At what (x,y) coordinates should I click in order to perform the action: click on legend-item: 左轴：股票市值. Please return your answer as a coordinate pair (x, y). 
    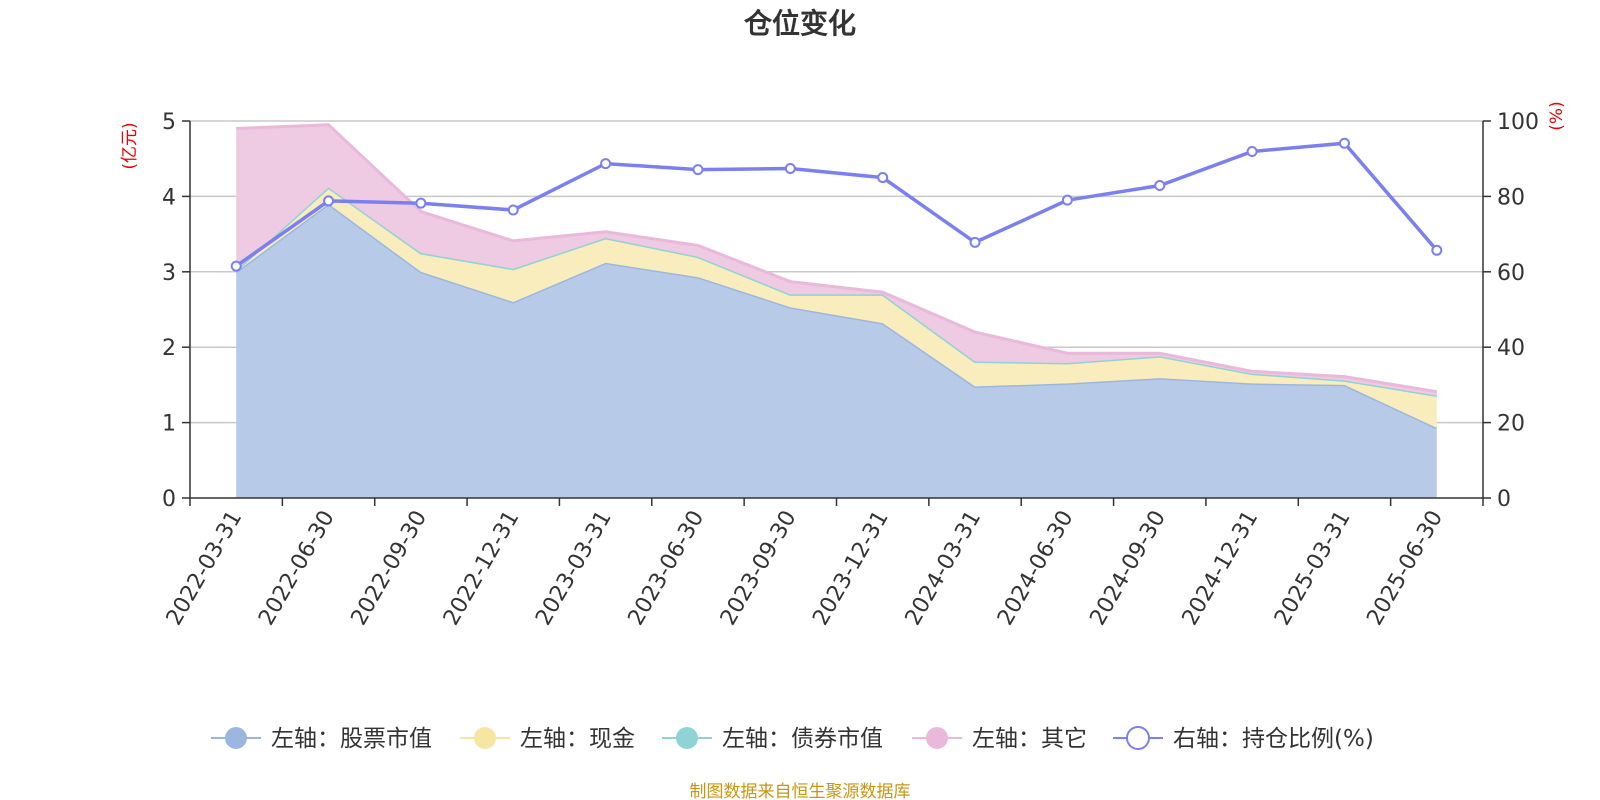
    Looking at the image, I should click on (321, 739).